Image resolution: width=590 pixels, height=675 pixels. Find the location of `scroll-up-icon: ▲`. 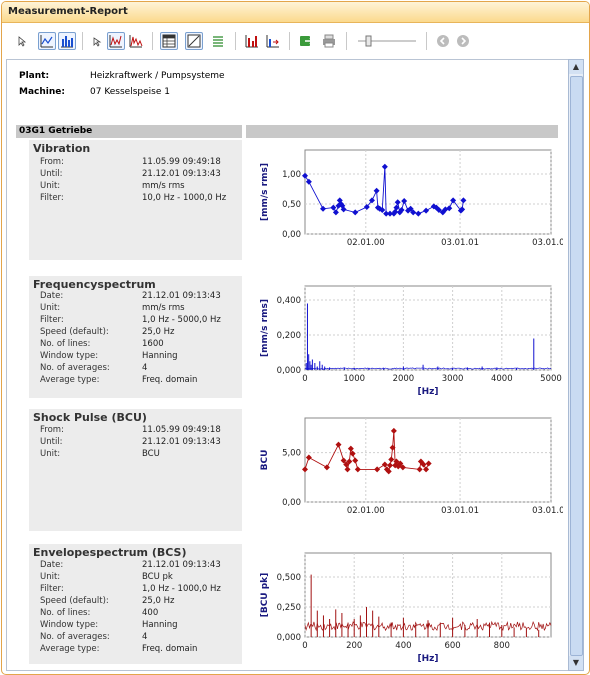

scroll-up-icon: ▲ is located at coordinates (576, 67).